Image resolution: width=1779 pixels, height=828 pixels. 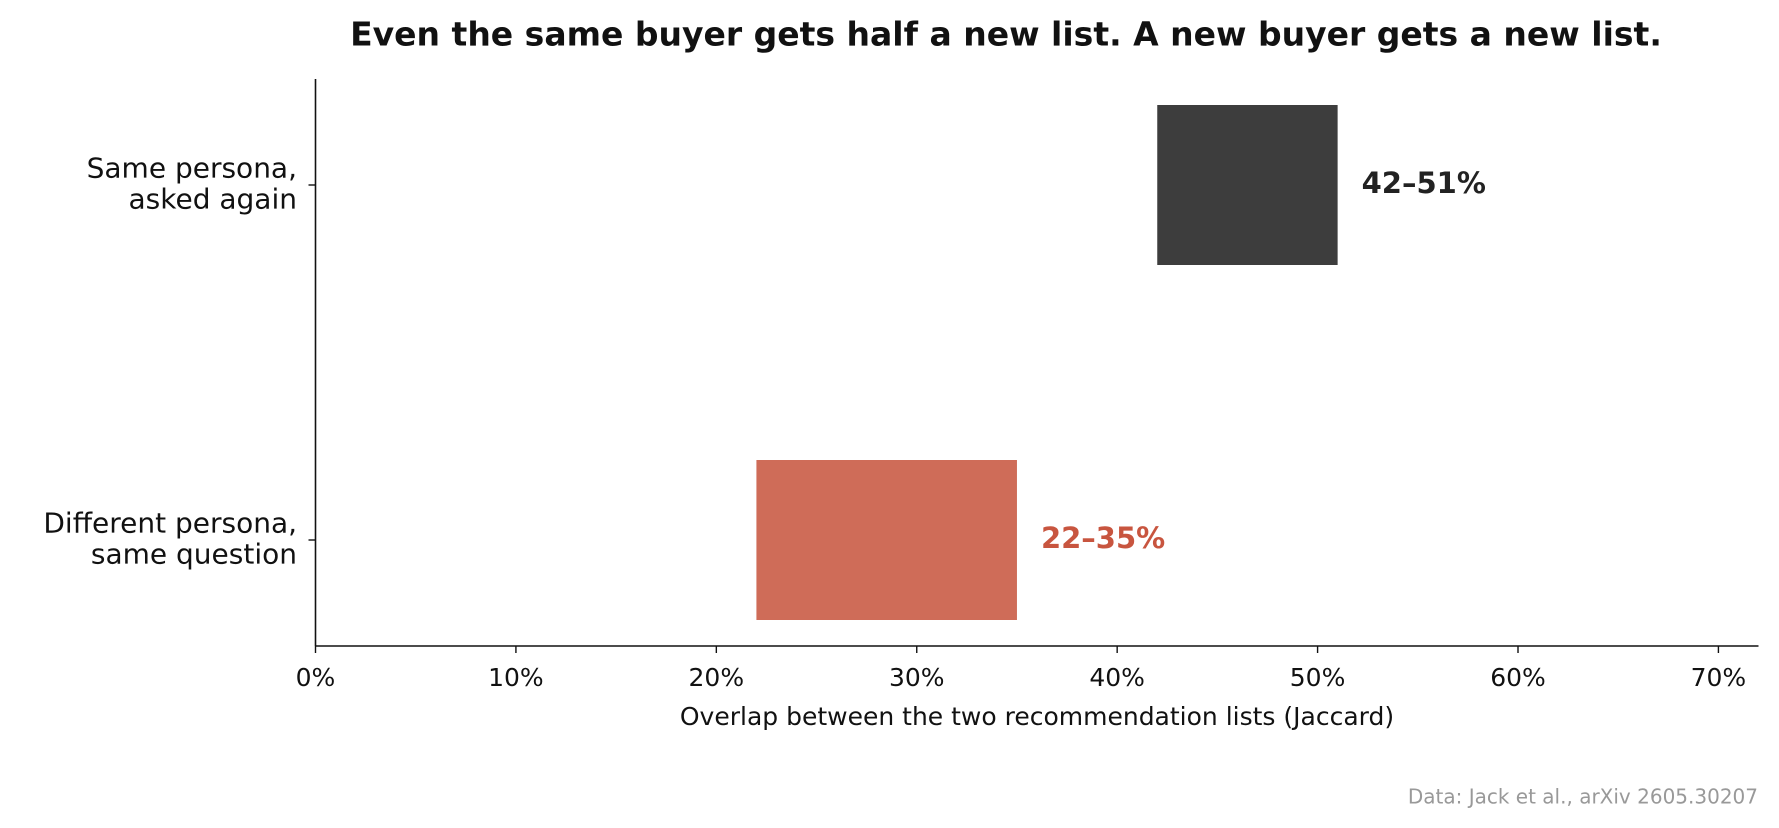 What do you see at coordinates (1719, 677) in the screenshot?
I see `x-tick-label: 70%` at bounding box center [1719, 677].